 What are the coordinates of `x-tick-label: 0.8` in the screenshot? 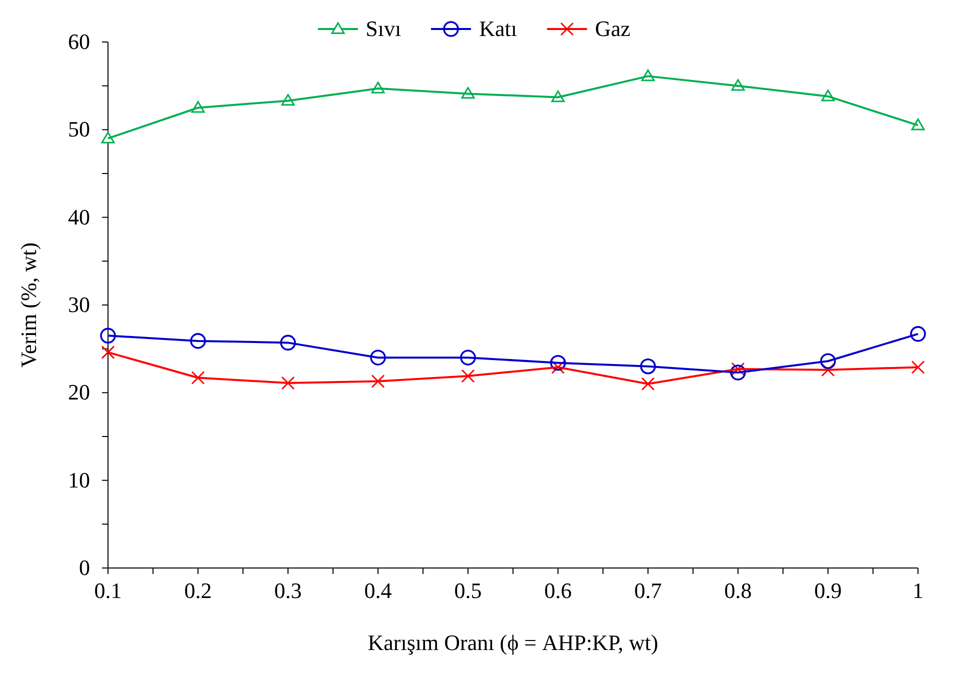 It's located at (738, 590).